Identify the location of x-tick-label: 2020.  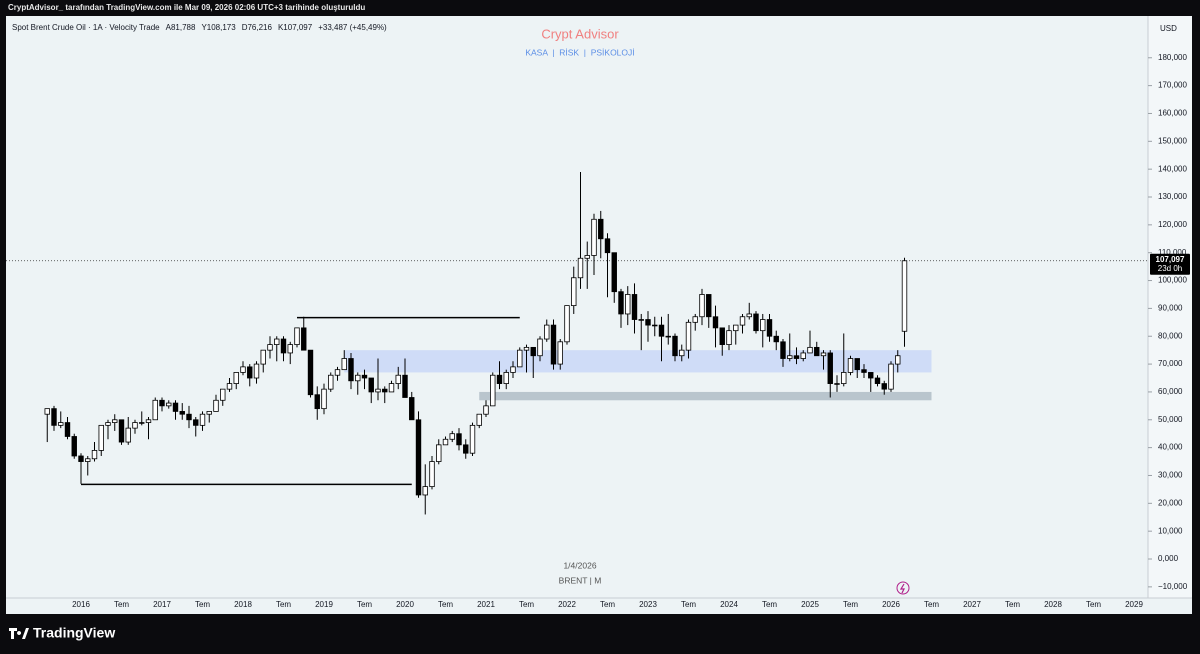
(405, 604).